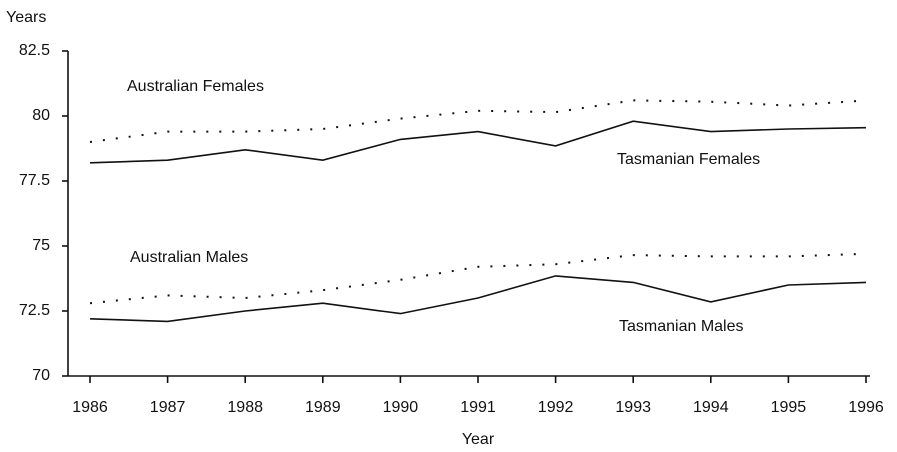 The image size is (897, 452). What do you see at coordinates (478, 407) in the screenshot?
I see `x-tick-label: 1991` at bounding box center [478, 407].